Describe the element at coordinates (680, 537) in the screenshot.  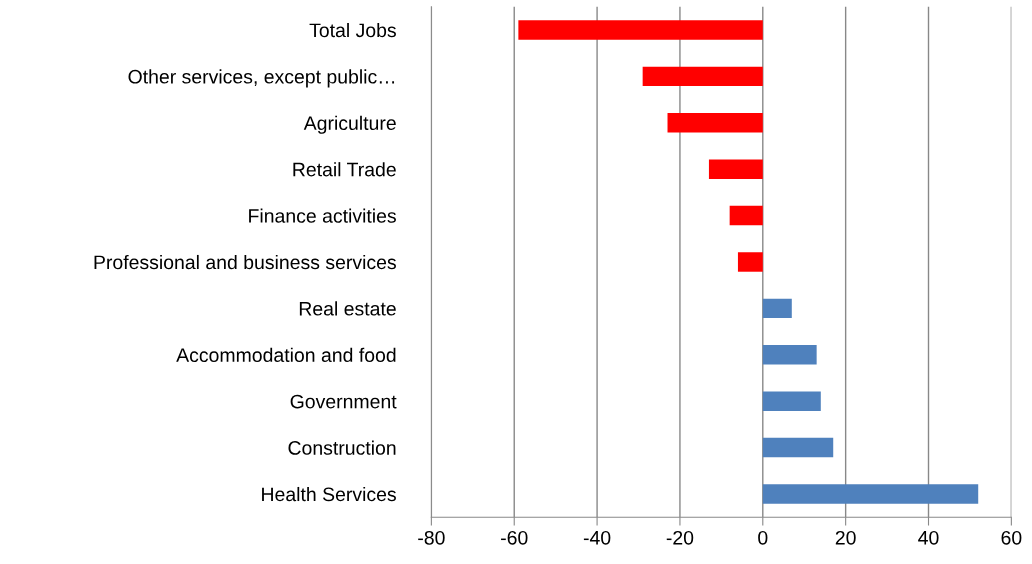
I see `x-tick-label: -20` at that location.